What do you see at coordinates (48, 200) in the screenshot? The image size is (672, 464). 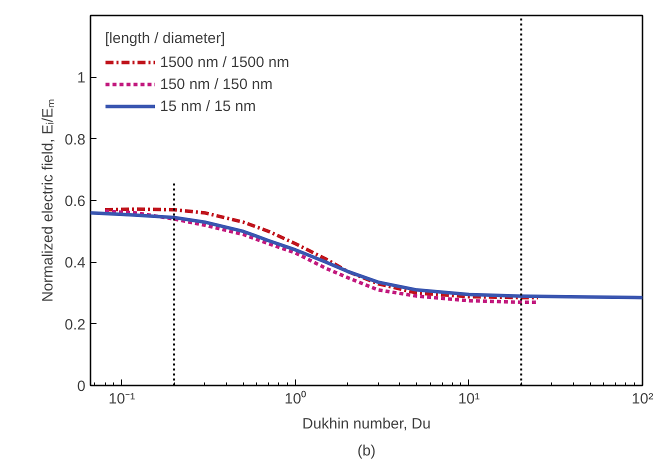 I see `y-axis-title: Normalized electric field, Eᵢ/Eₘ` at bounding box center [48, 200].